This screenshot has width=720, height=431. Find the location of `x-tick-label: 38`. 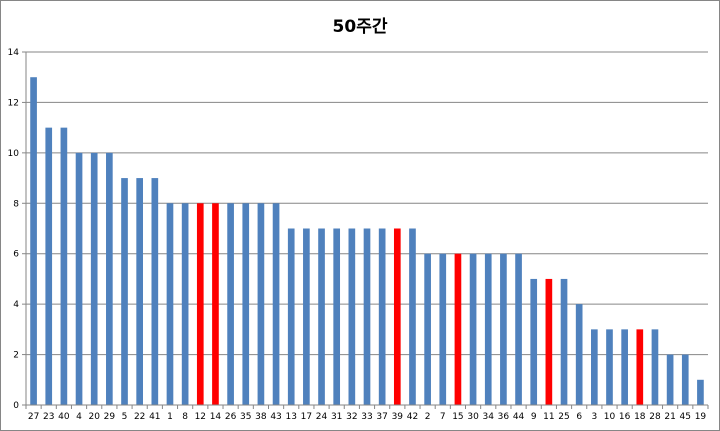

x-tick-label: 38 is located at coordinates (261, 417).